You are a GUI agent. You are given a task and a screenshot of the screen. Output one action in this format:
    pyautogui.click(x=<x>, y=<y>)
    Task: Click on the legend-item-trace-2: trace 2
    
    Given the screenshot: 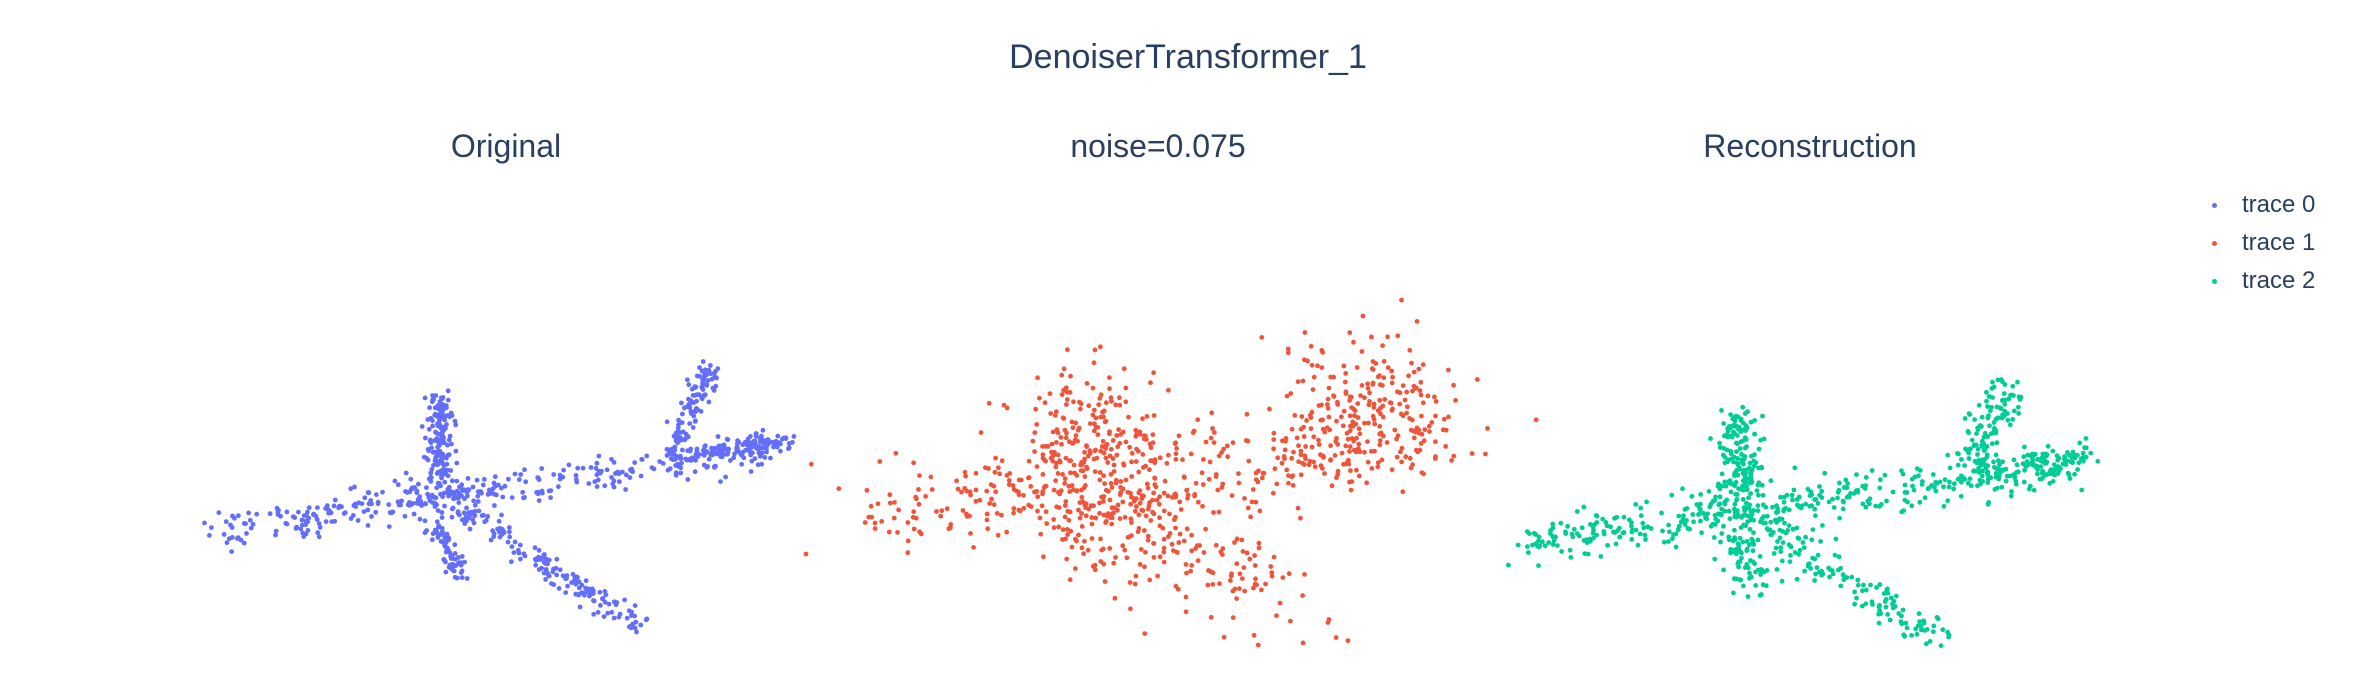 What is the action you would take?
    pyautogui.click(x=2252, y=281)
    